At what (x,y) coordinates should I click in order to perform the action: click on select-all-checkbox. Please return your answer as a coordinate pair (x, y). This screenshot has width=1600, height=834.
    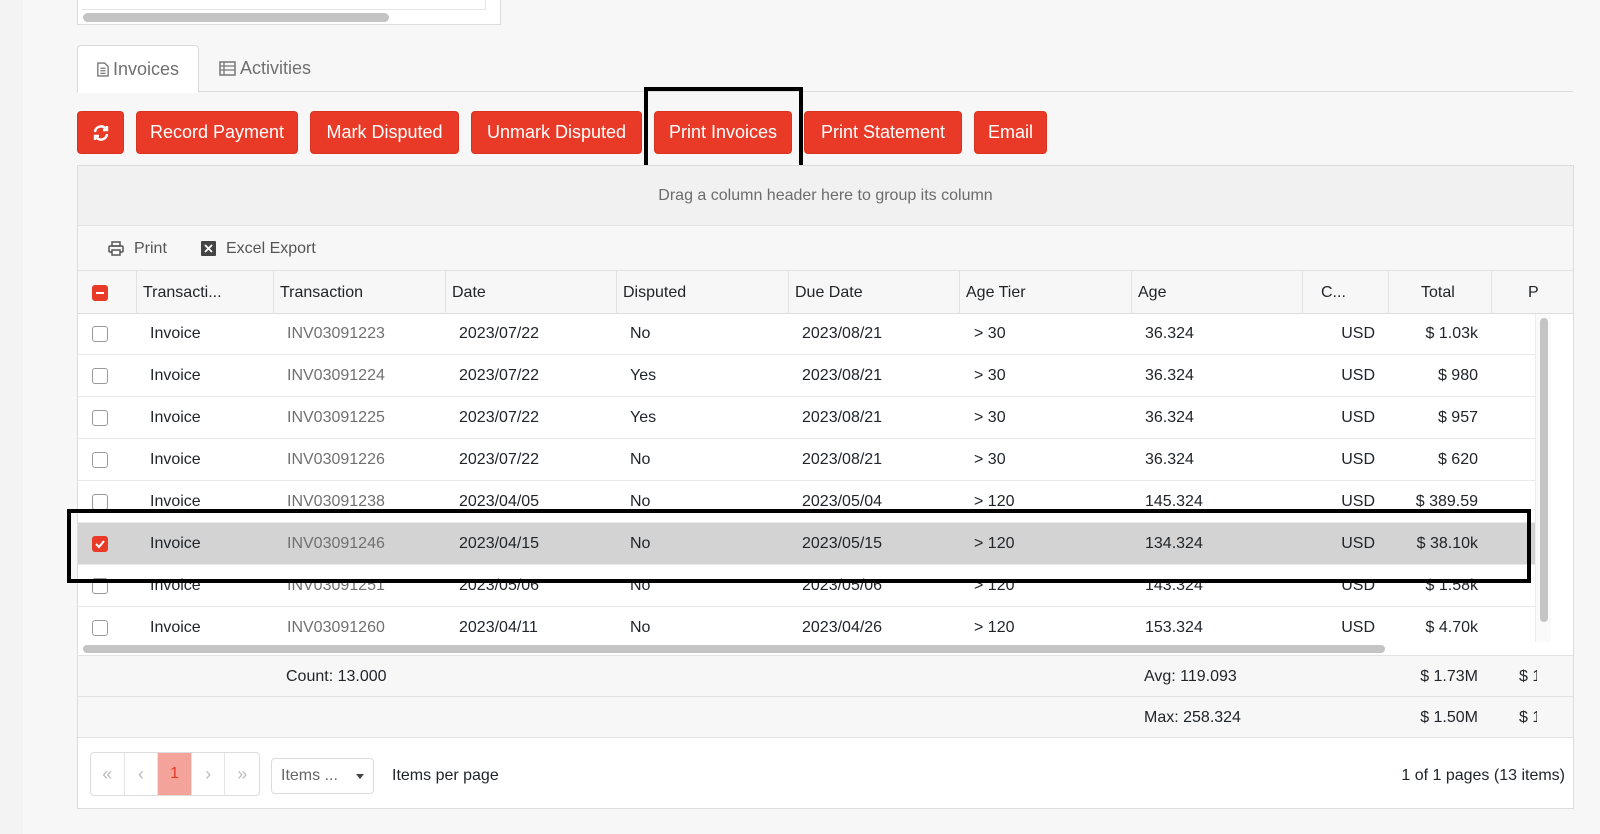
    Looking at the image, I should click on (100, 292).